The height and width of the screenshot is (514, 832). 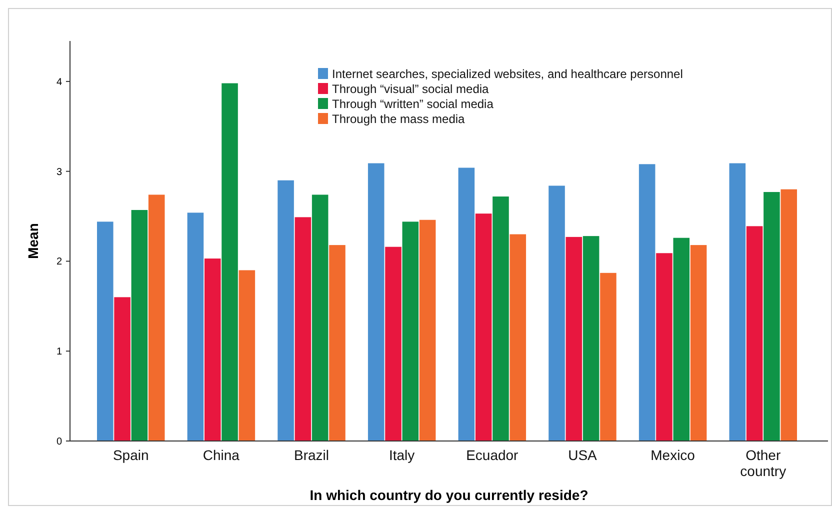 I want to click on x-axis-title: In which country do you currently reside?, so click(x=449, y=495).